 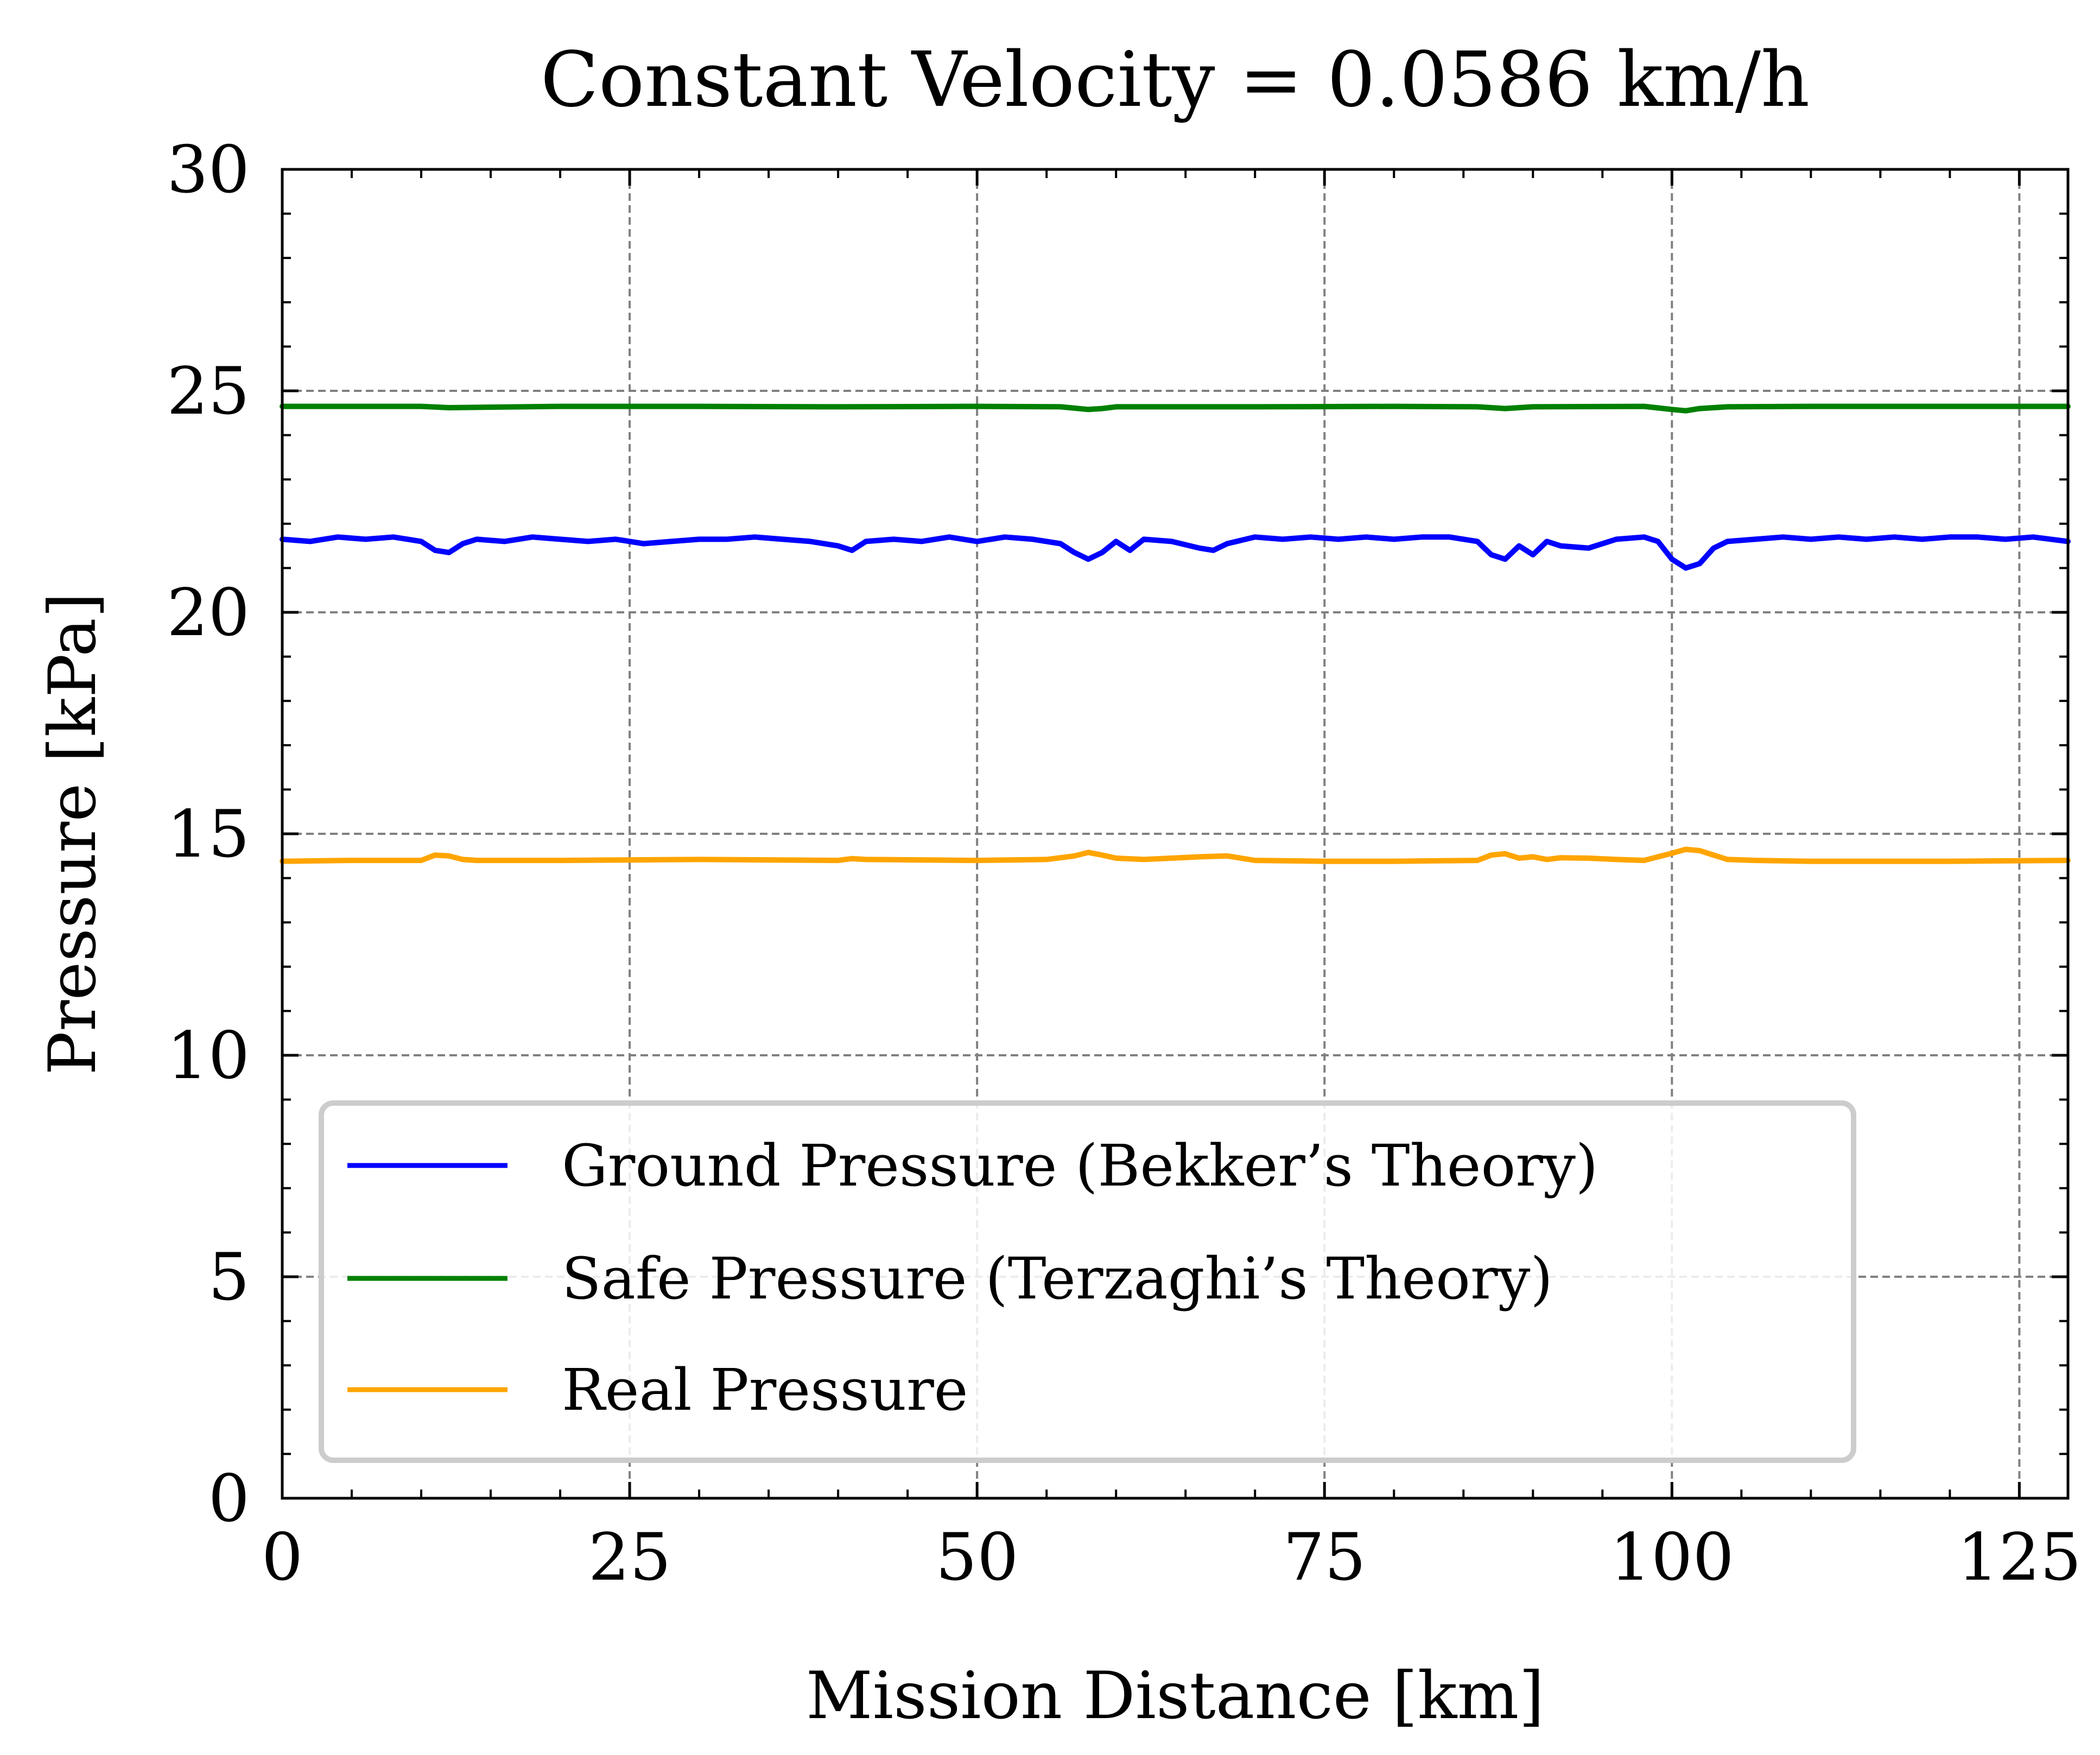 What do you see at coordinates (209, 391) in the screenshot?
I see `y-tick-label: 25` at bounding box center [209, 391].